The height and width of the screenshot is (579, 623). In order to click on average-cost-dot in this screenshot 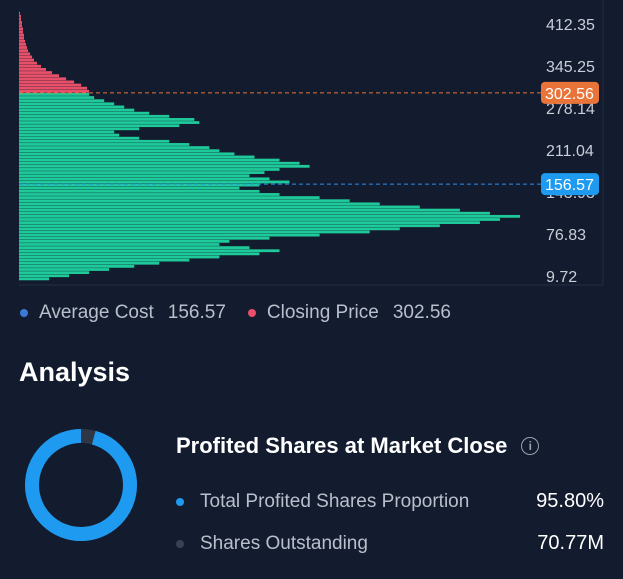, I will do `click(24, 313)`.